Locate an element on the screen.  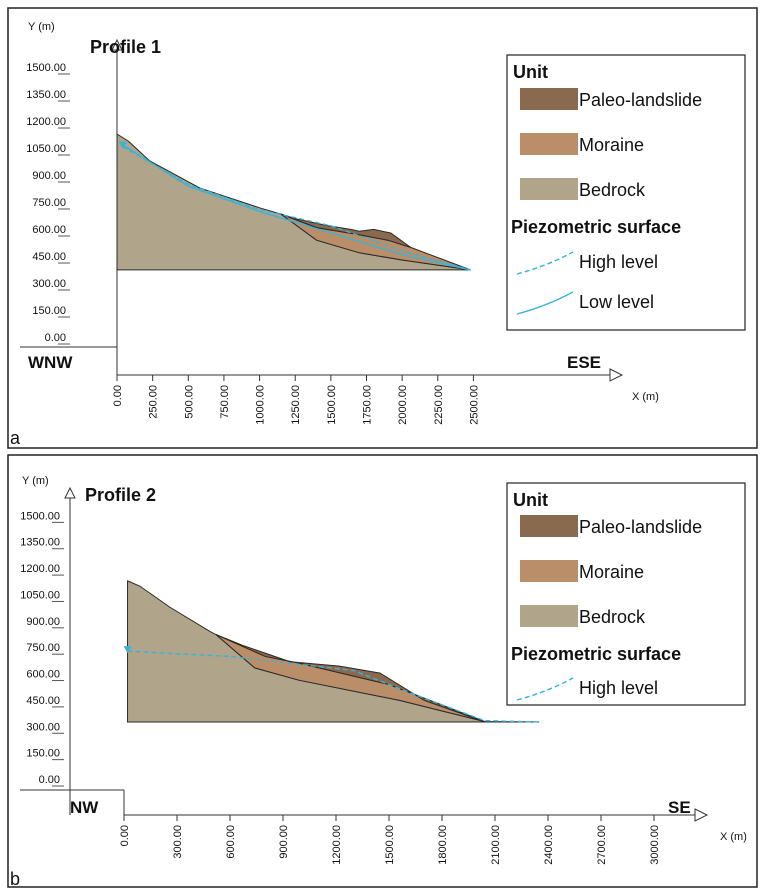
x-tick-label: 600.00 is located at coordinates (231, 842).